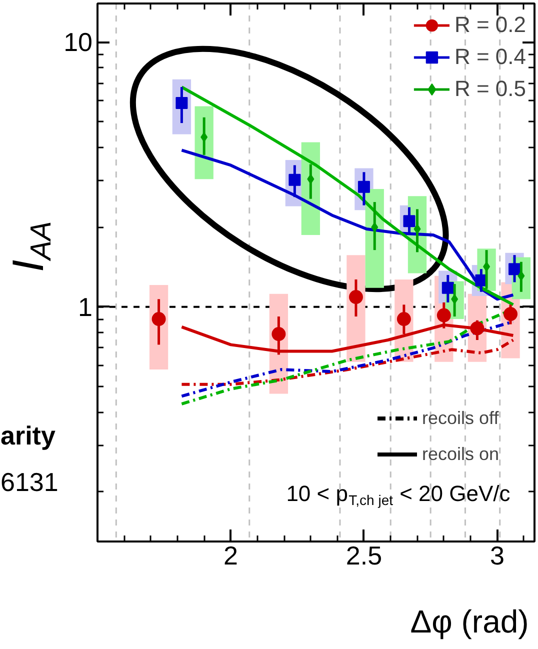 The height and width of the screenshot is (649, 538). Describe the element at coordinates (28, 435) in the screenshot. I see `text: arity` at that location.